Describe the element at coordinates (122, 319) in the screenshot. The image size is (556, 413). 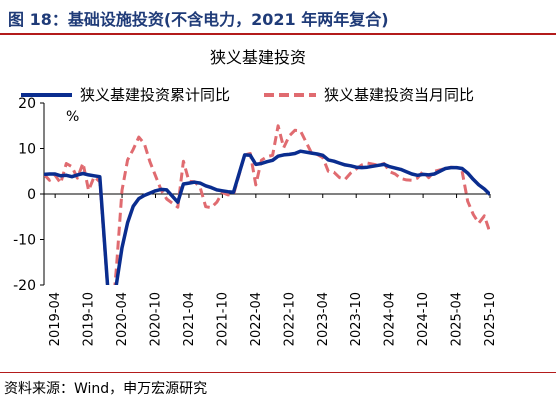
I see `x-tick-label: 2020-04` at that location.